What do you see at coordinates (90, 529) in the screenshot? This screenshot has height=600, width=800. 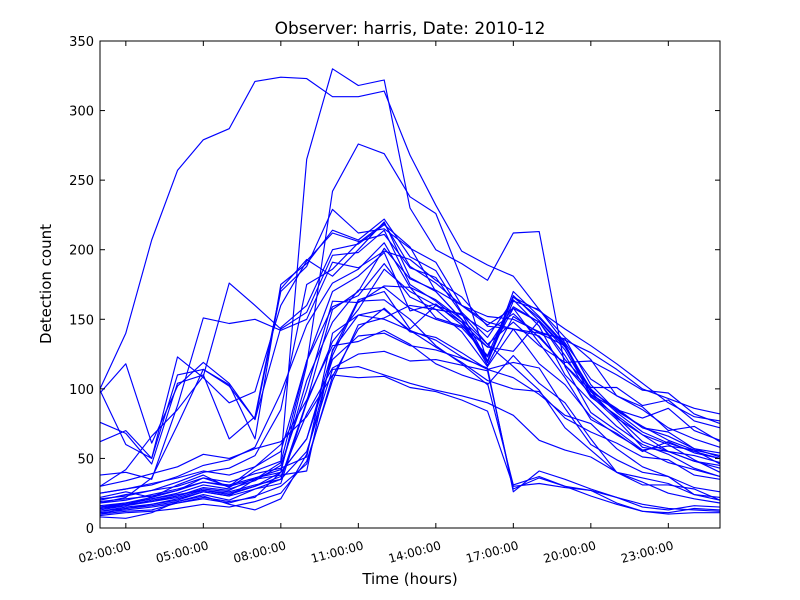 I see `y-tick-label: 0` at bounding box center [90, 529].